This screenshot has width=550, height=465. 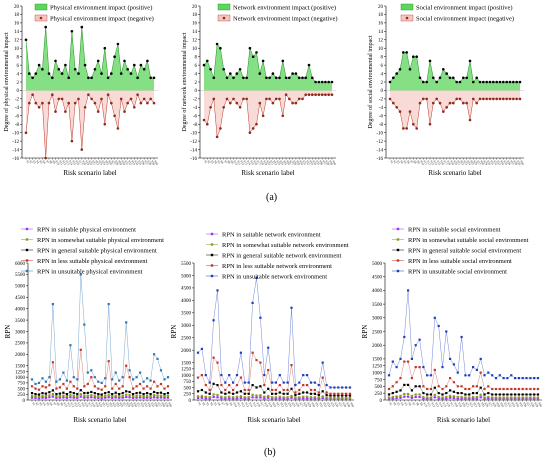 What do you see at coordinates (69, 405) in the screenshot?
I see `x-tick-label: S11` at bounding box center [69, 405].